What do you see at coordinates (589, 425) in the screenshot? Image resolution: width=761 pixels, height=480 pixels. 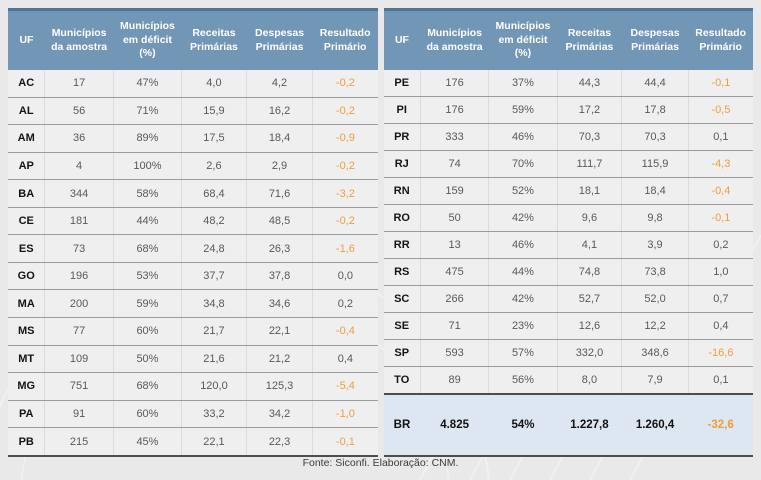 I see `value-cell: 1.227,8` at bounding box center [589, 425].